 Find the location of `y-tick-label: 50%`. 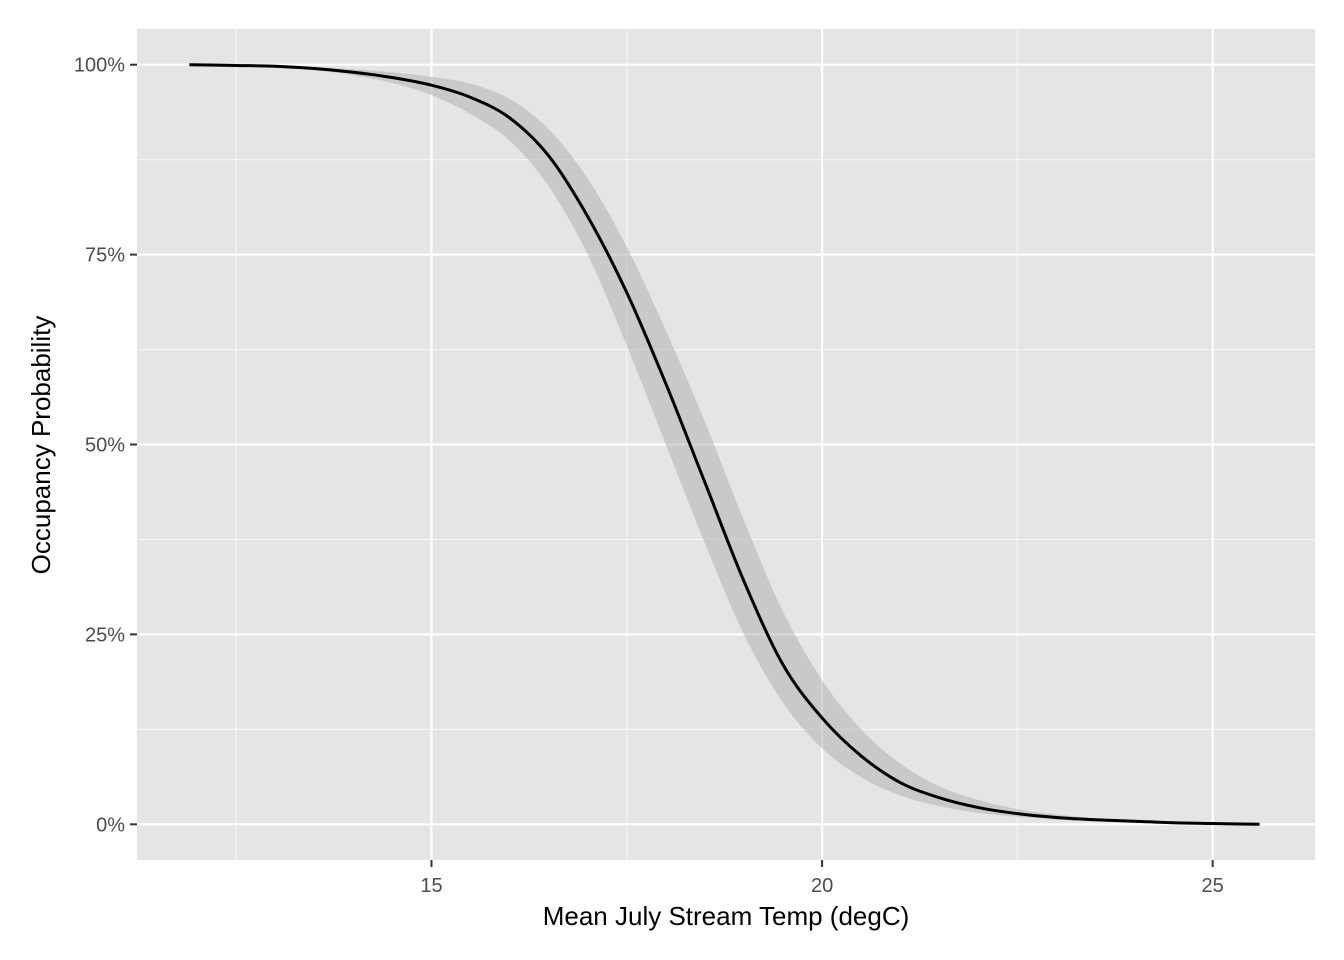

y-tick-label: 50% is located at coordinates (105, 446).